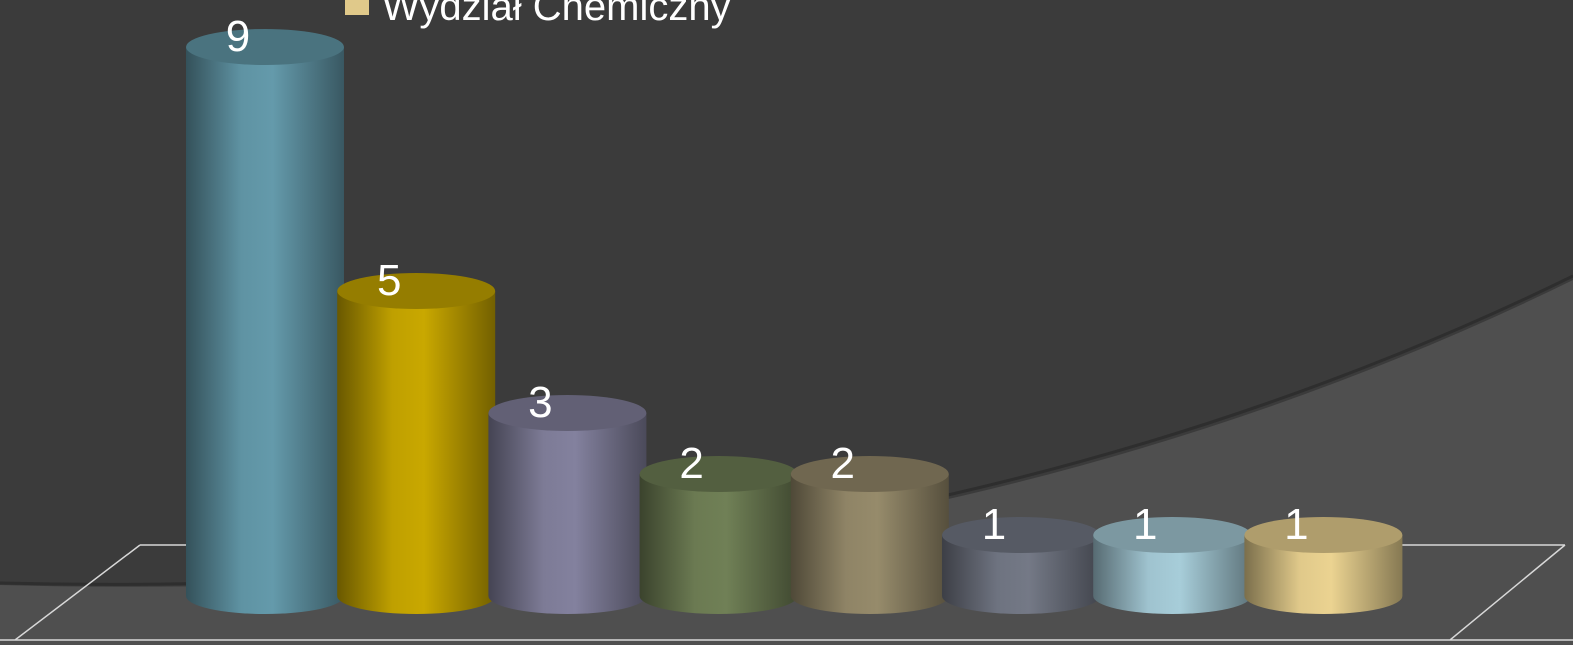 The width and height of the screenshot is (1573, 645). What do you see at coordinates (540, 402) in the screenshot?
I see `value-label: 3` at bounding box center [540, 402].